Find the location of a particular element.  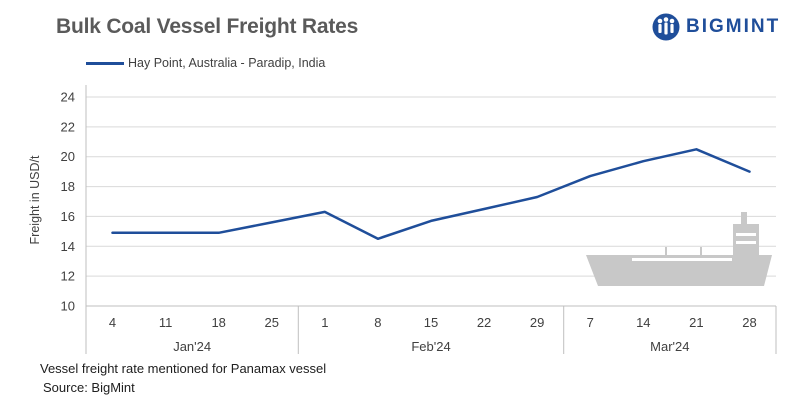

legend-swatch is located at coordinates (105, 63).